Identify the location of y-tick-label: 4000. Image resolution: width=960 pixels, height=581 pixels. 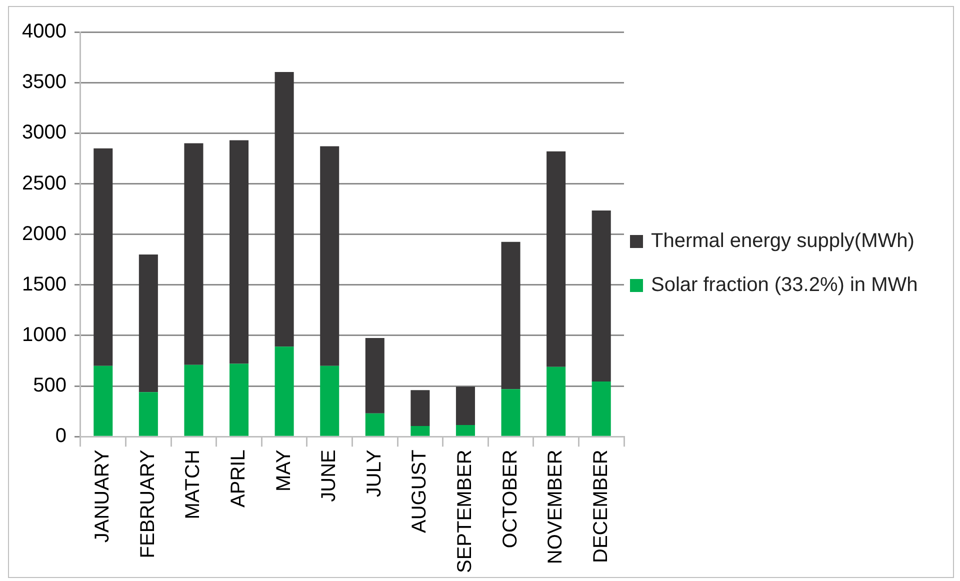
(44, 31).